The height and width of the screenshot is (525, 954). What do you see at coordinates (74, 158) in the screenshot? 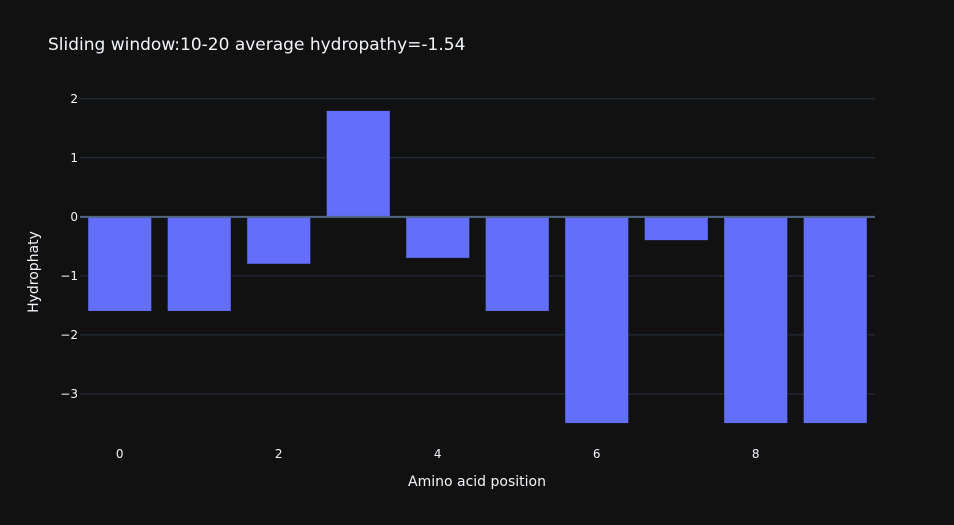
I see `y-tick-label: 1` at bounding box center [74, 158].